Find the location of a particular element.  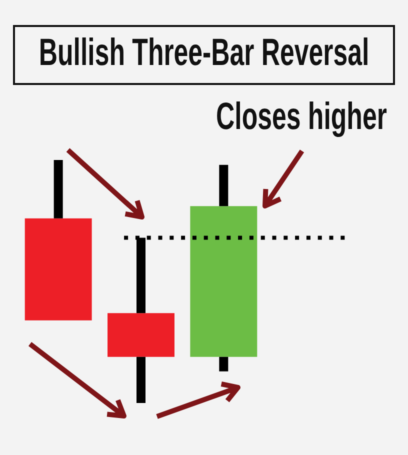

chart-title: Bullish Three-Bar Reversal is located at coordinates (204, 53).